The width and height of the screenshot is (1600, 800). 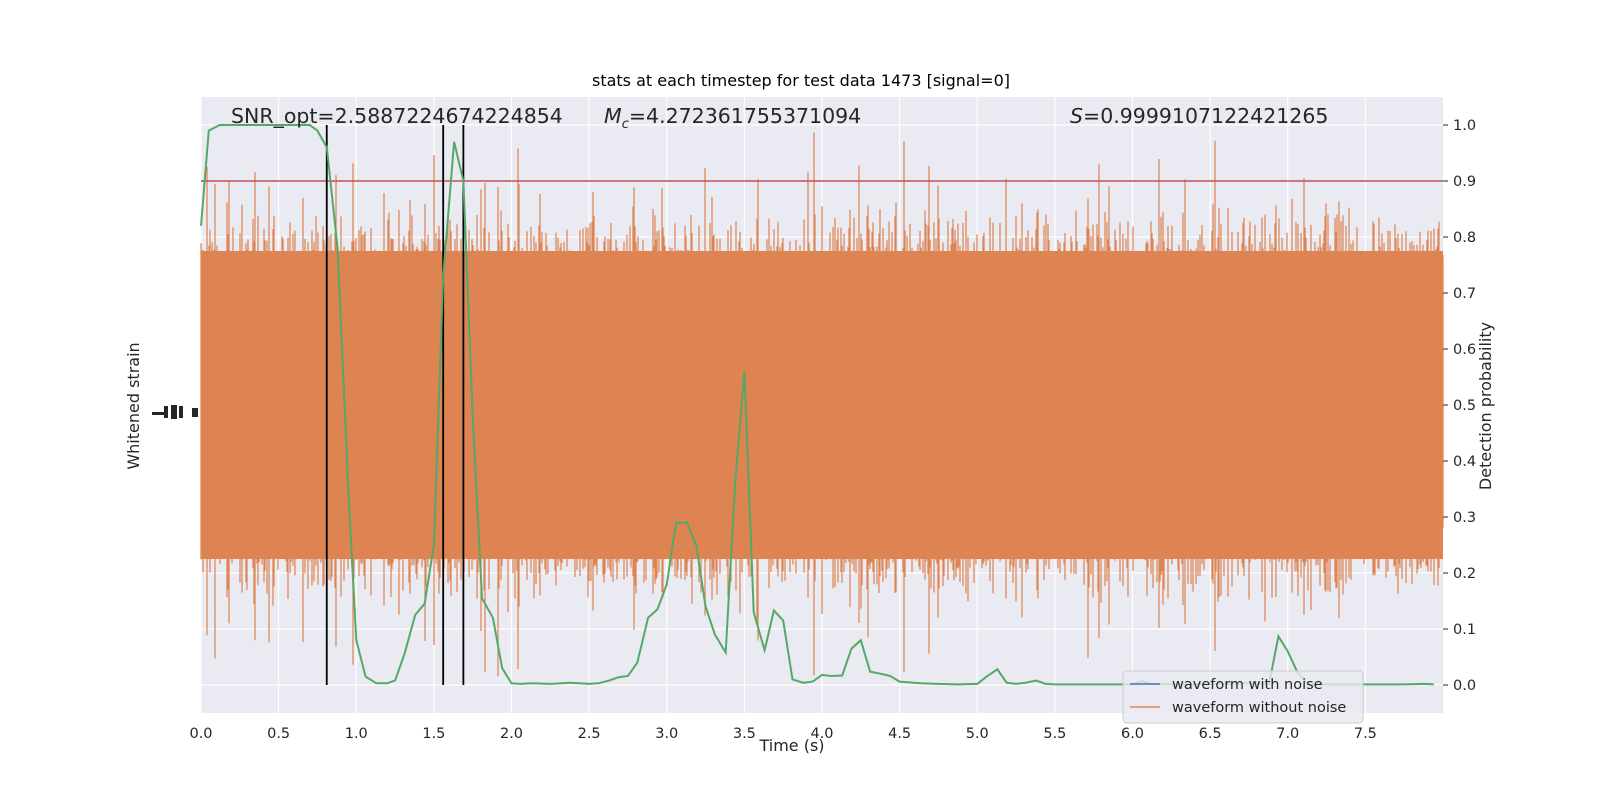 I want to click on y-tick-label: 0.5, so click(x=1464, y=406).